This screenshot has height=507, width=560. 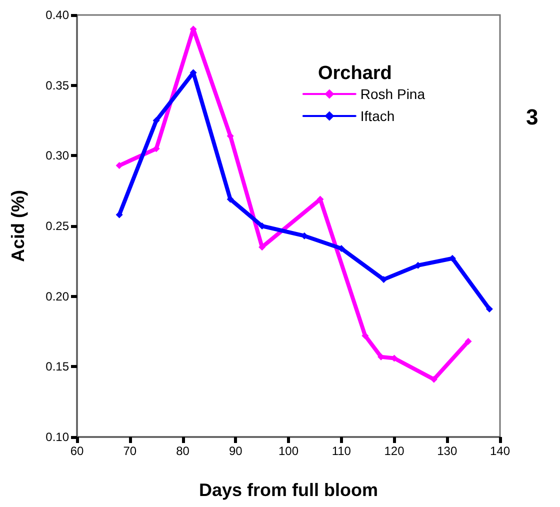 What do you see at coordinates (58, 437) in the screenshot?
I see `y-tick-label: 0.10` at bounding box center [58, 437].